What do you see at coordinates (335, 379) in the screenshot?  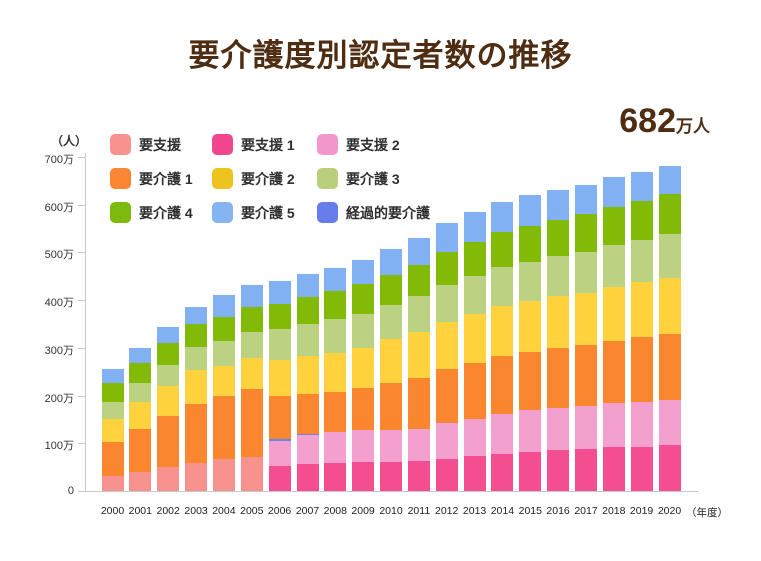 I see `bar-2008` at bounding box center [335, 379].